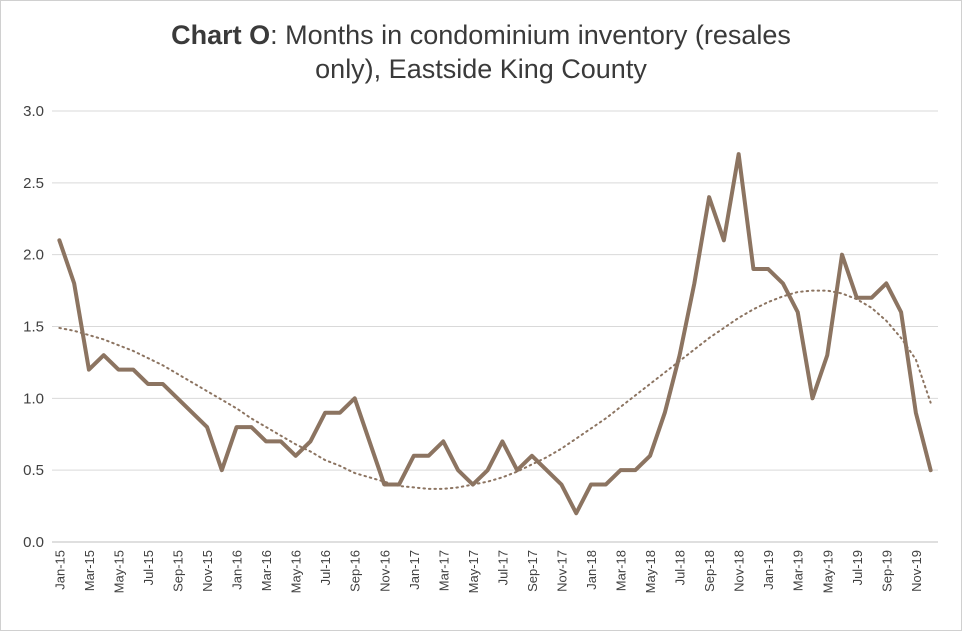  I want to click on x-tick-label: May-18, so click(650, 571).